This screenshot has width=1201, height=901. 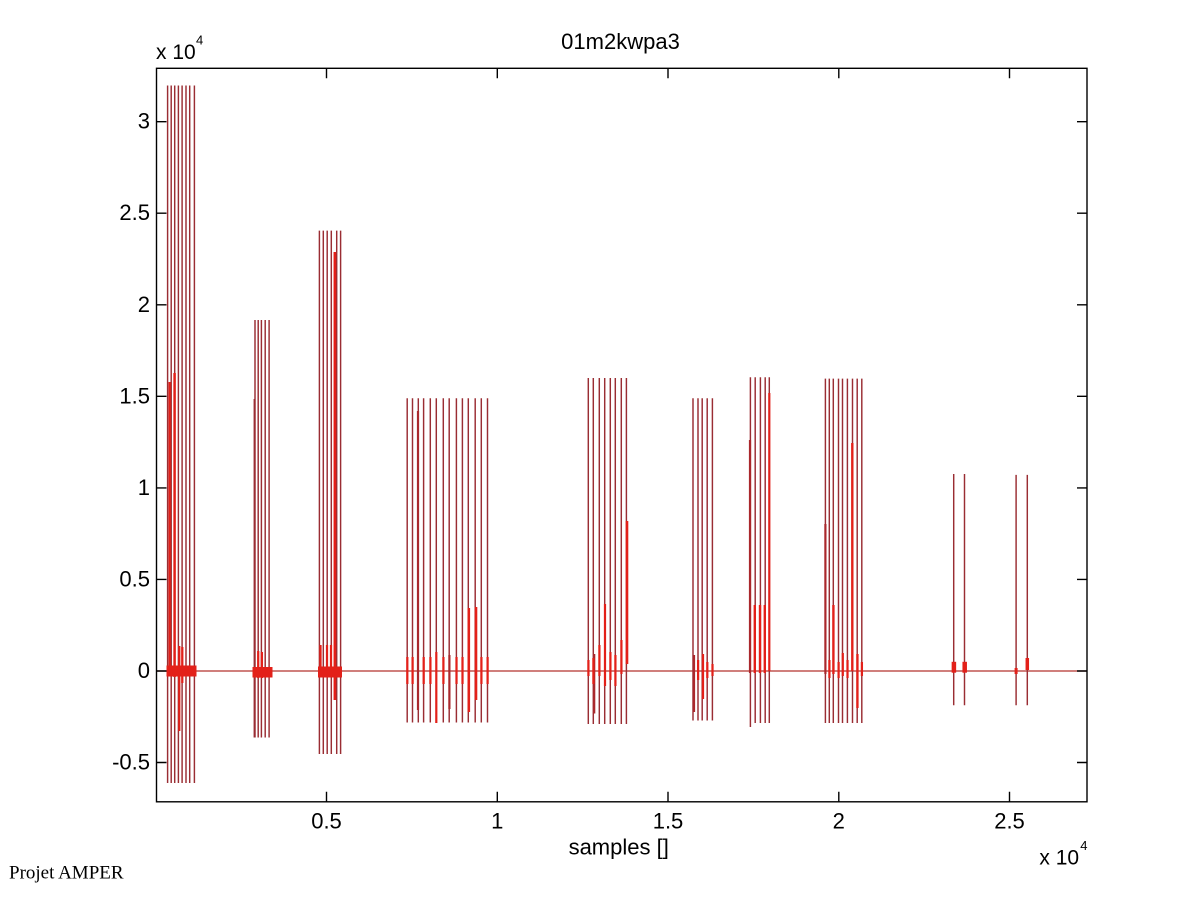 What do you see at coordinates (620, 41) in the screenshot?
I see `svg-text: 01m2kwpa3` at bounding box center [620, 41].